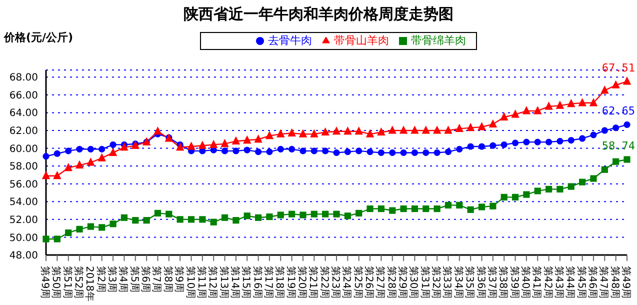 This screenshot has height=305, width=637. I want to click on x-tick-label: 第44周, so click(570, 282).